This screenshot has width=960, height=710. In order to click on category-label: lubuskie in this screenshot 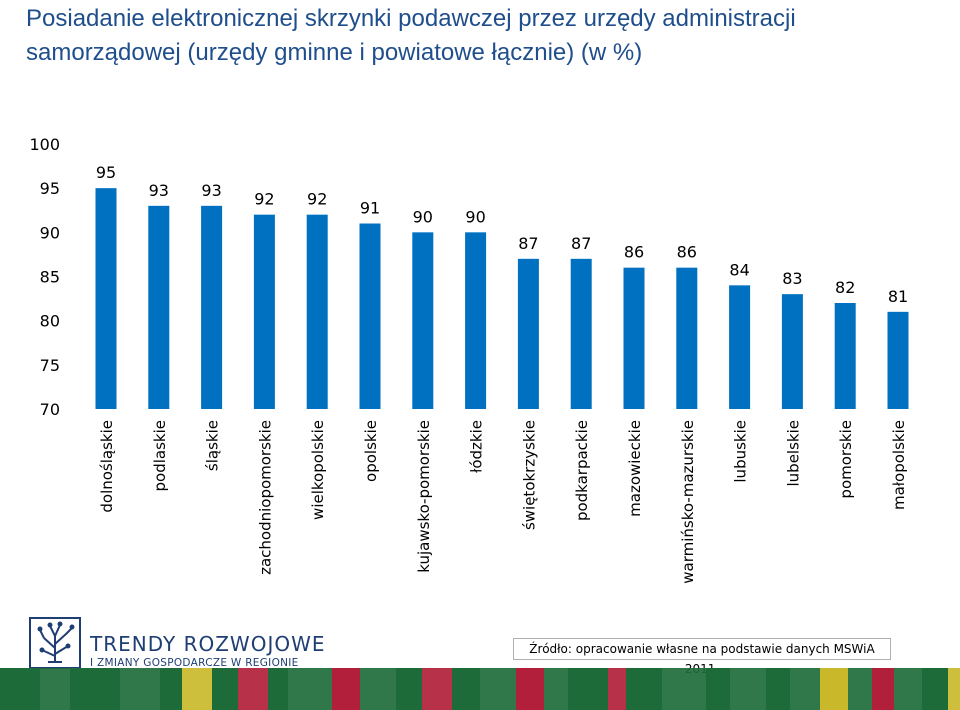, I will do `click(741, 451)`.